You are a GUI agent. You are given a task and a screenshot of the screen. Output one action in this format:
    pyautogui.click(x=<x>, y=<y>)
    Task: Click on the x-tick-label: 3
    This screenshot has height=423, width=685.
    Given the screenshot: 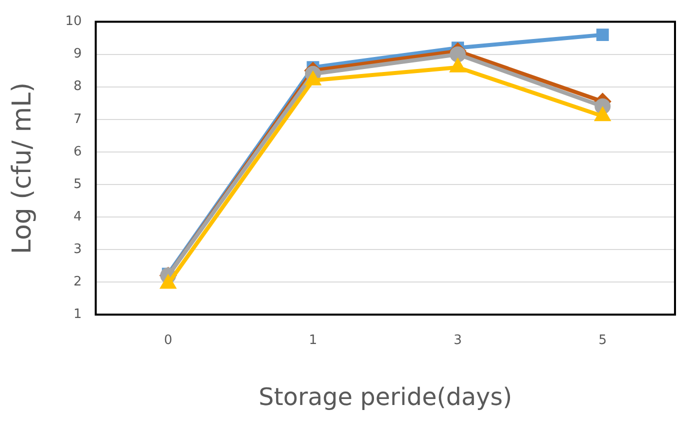 What is the action you would take?
    pyautogui.click(x=458, y=340)
    